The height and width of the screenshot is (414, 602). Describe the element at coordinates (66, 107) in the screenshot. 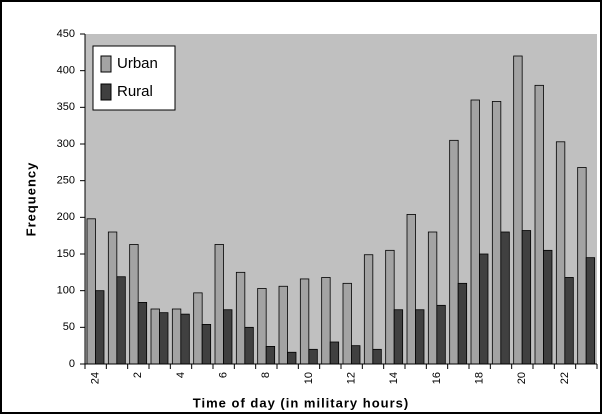

I see `y-tick-label: 350` at that location.